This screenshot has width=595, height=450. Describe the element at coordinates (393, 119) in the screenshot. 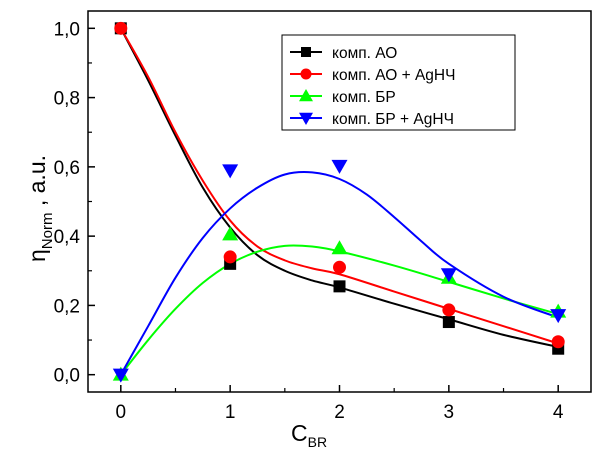

I see `legend-label: комп. БР + AgНЧ` at that location.